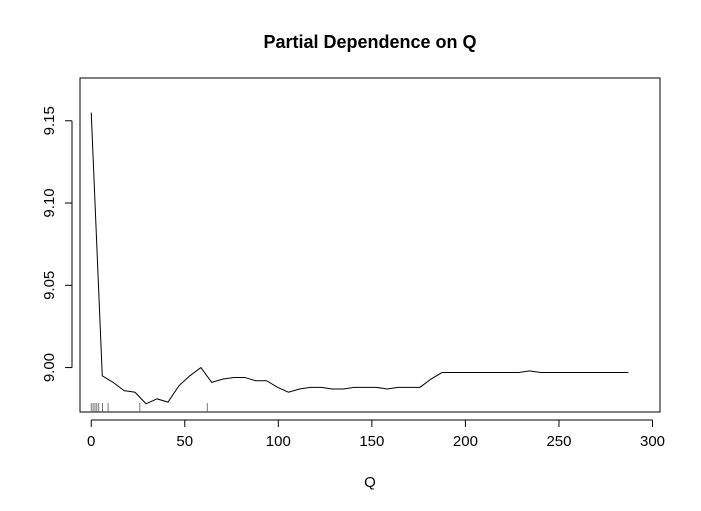 The height and width of the screenshot is (511, 701). What do you see at coordinates (57, 244) in the screenshot?
I see `y-axis: 9.00 9.05 9.10 9.15` at bounding box center [57, 244].